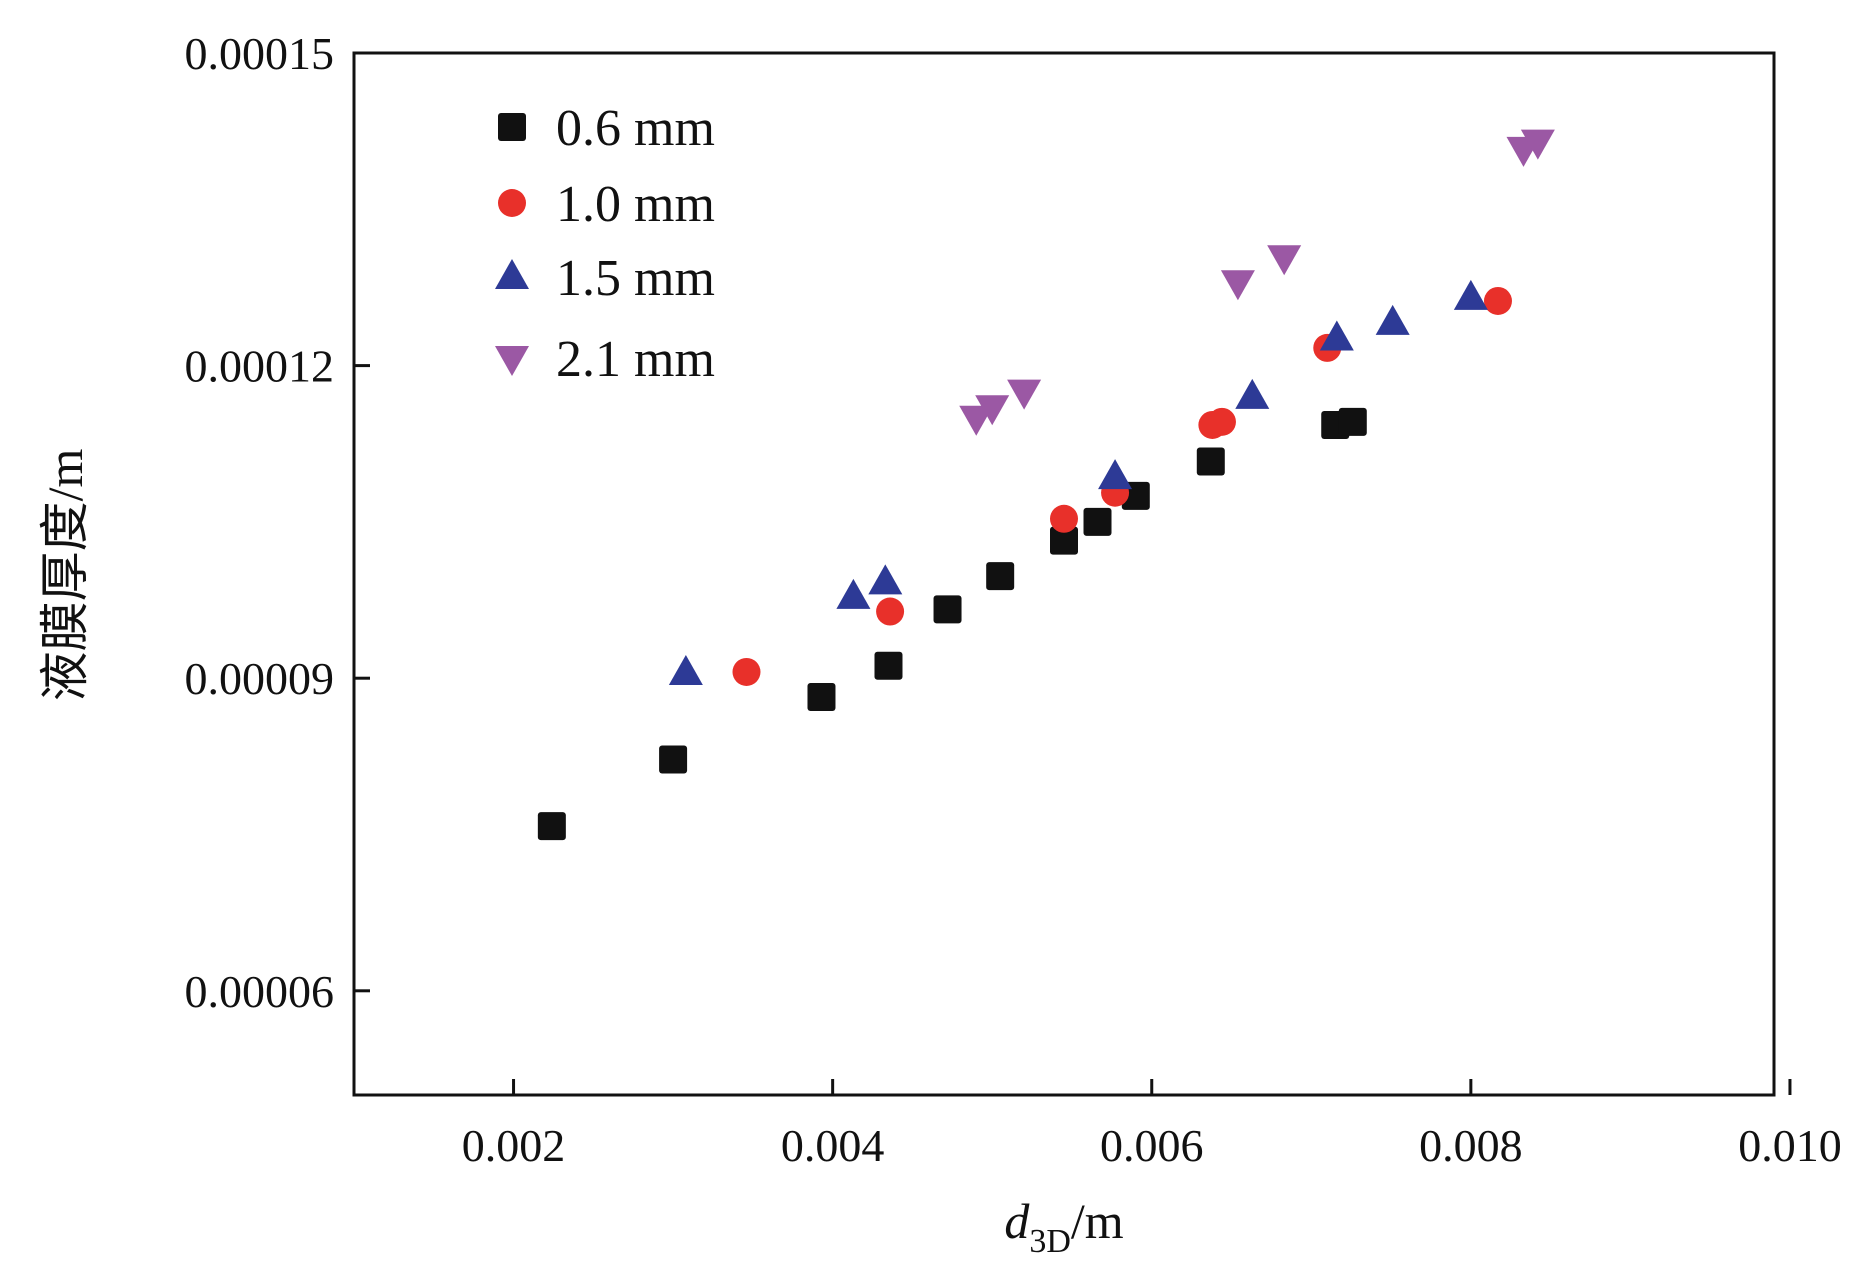 This screenshot has width=1854, height=1279. What do you see at coordinates (1471, 1145) in the screenshot?
I see `x-tick-label: 0.008` at bounding box center [1471, 1145].